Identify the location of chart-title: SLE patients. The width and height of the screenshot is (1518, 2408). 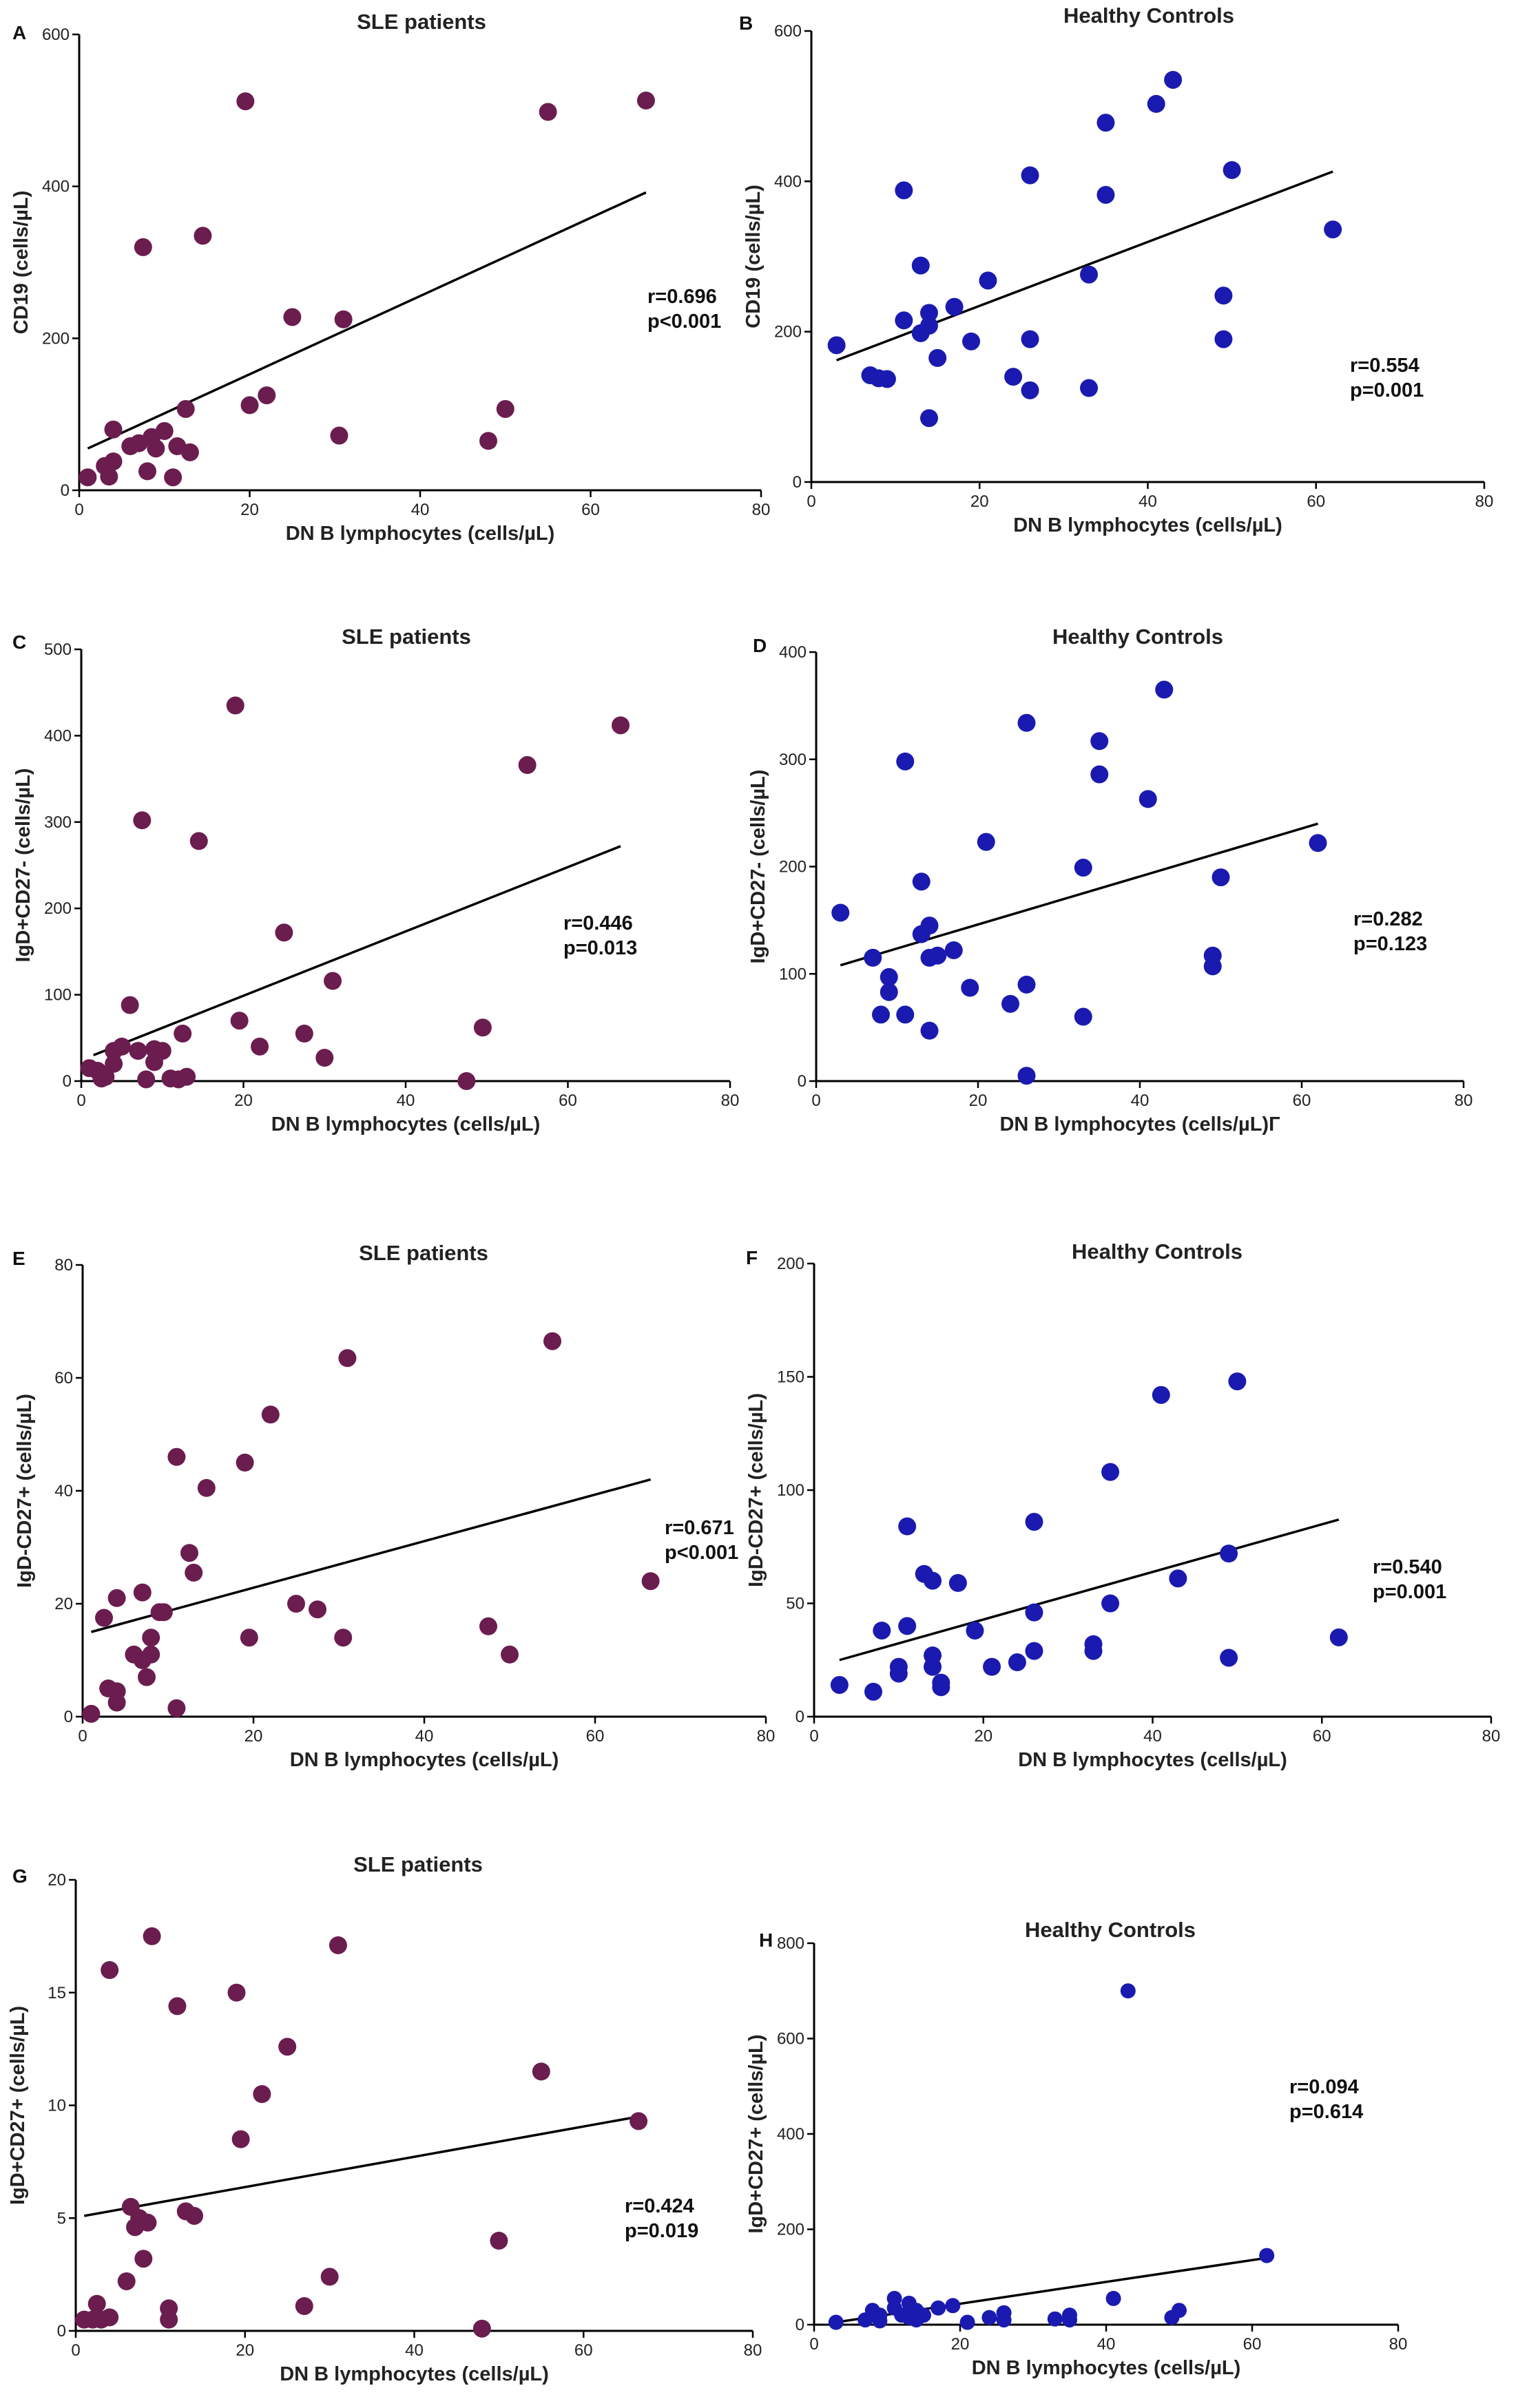
(423, 1253).